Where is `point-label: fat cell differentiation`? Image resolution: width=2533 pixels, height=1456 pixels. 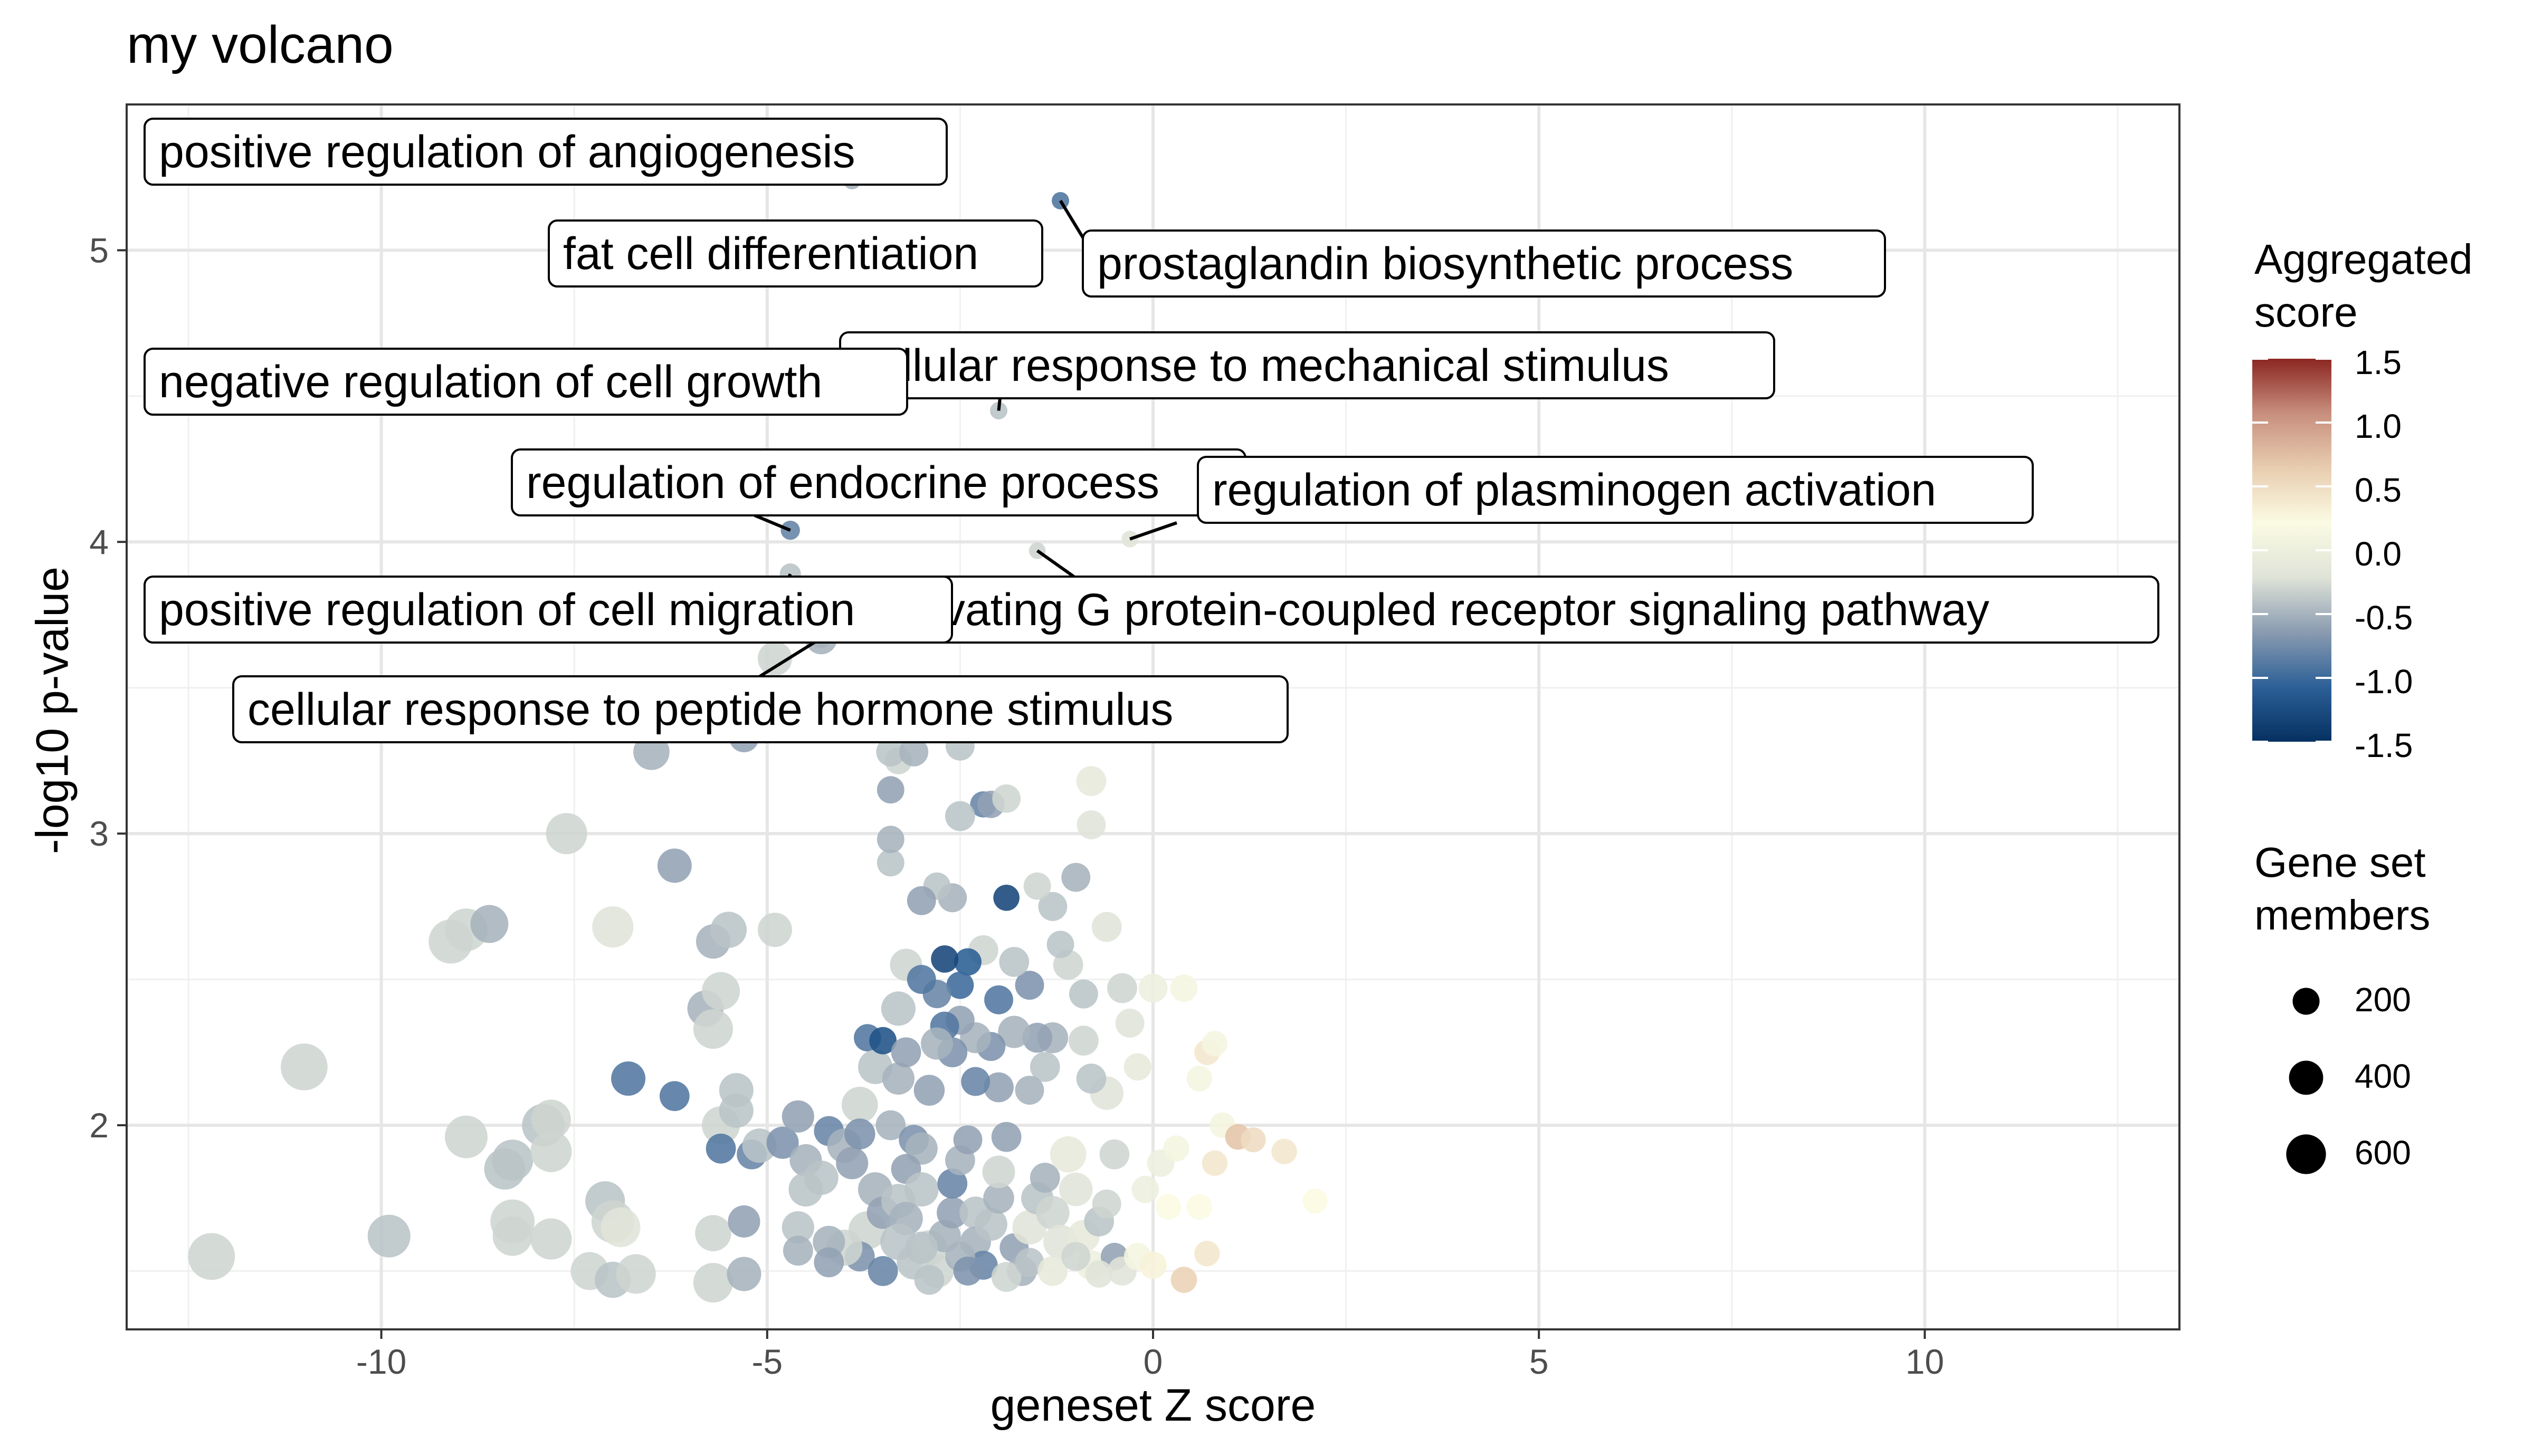
point-label: fat cell differentiation is located at coordinates (771, 253).